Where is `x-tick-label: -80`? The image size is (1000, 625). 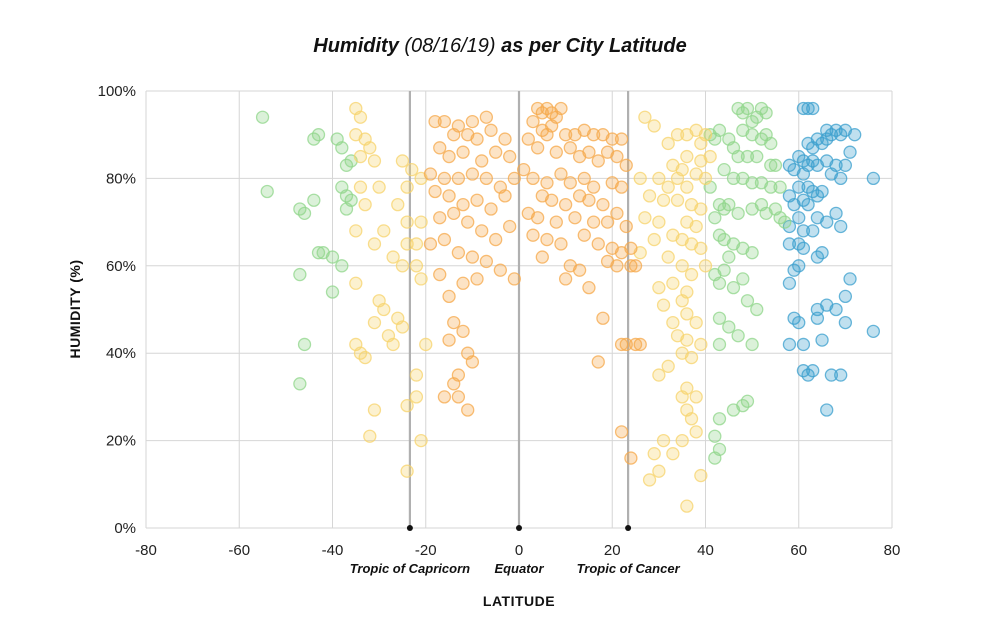
x-tick-label: -80 is located at coordinates (146, 550).